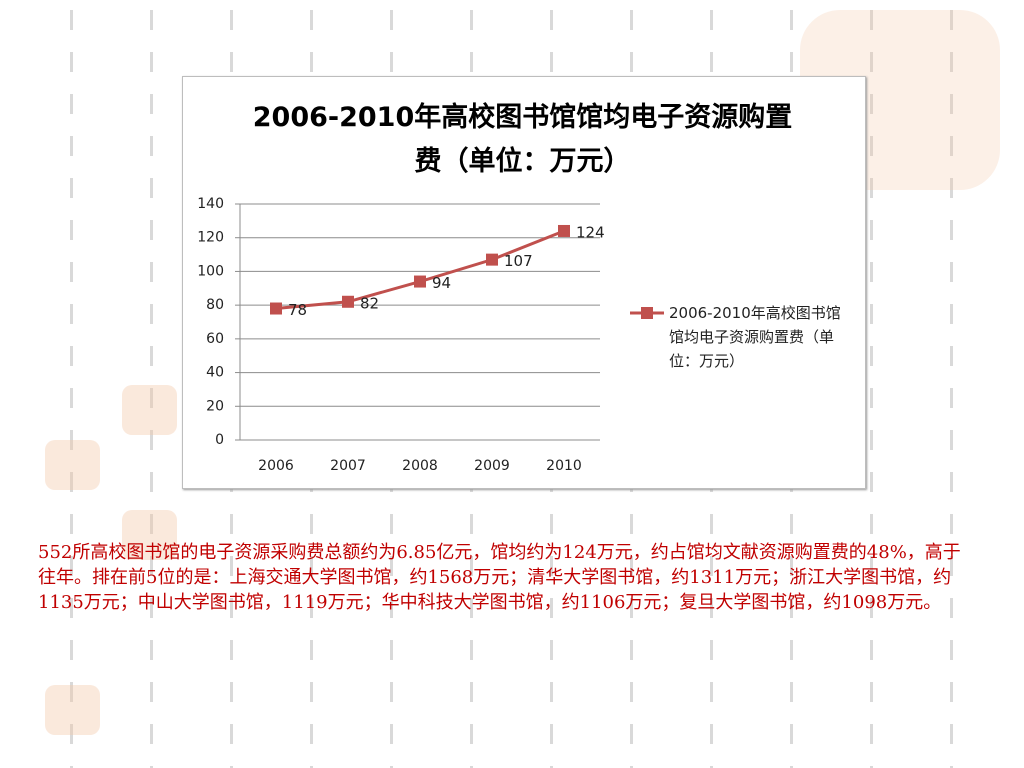  Describe the element at coordinates (297, 310) in the screenshot. I see `data-label: 78` at that location.